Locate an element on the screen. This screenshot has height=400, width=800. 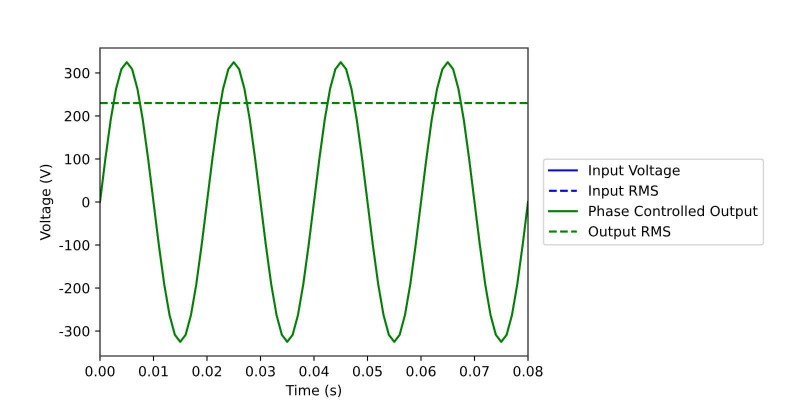
legend-label: Output RMS is located at coordinates (629, 233).